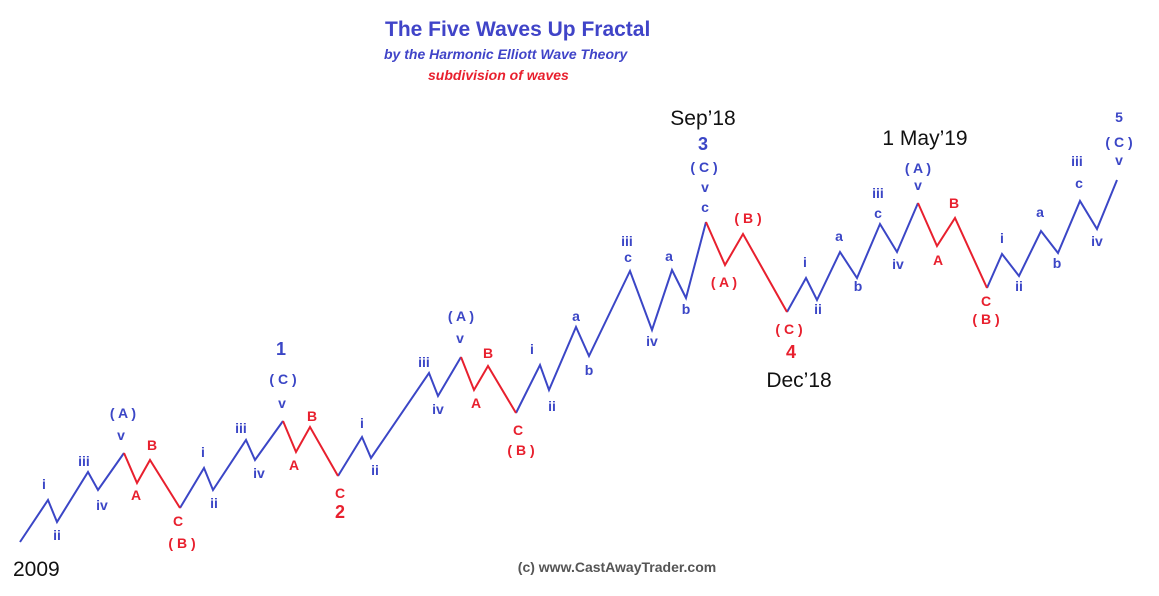 This screenshot has width=1159, height=596. What do you see at coordinates (231, 464) in the screenshot?
I see `wave-segment-1-c` at bounding box center [231, 464].